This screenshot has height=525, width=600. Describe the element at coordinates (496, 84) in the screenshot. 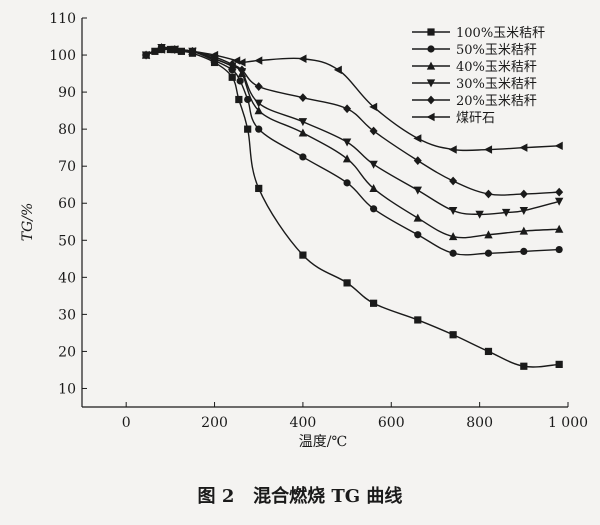

I see `legend-label: 30%玉米秸秆` at that location.